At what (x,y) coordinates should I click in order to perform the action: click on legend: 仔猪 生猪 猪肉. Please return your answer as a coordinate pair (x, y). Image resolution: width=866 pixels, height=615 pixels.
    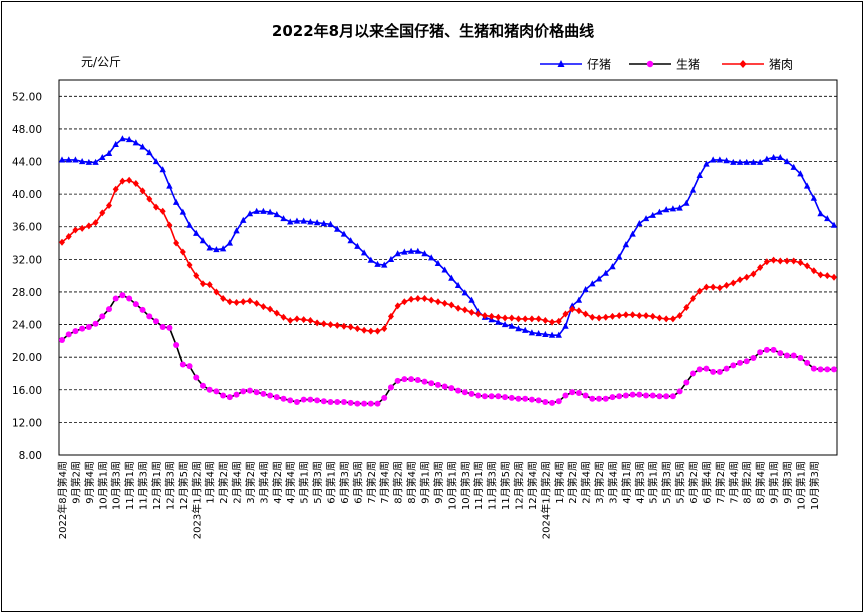
    Looking at the image, I should click on (666, 65).